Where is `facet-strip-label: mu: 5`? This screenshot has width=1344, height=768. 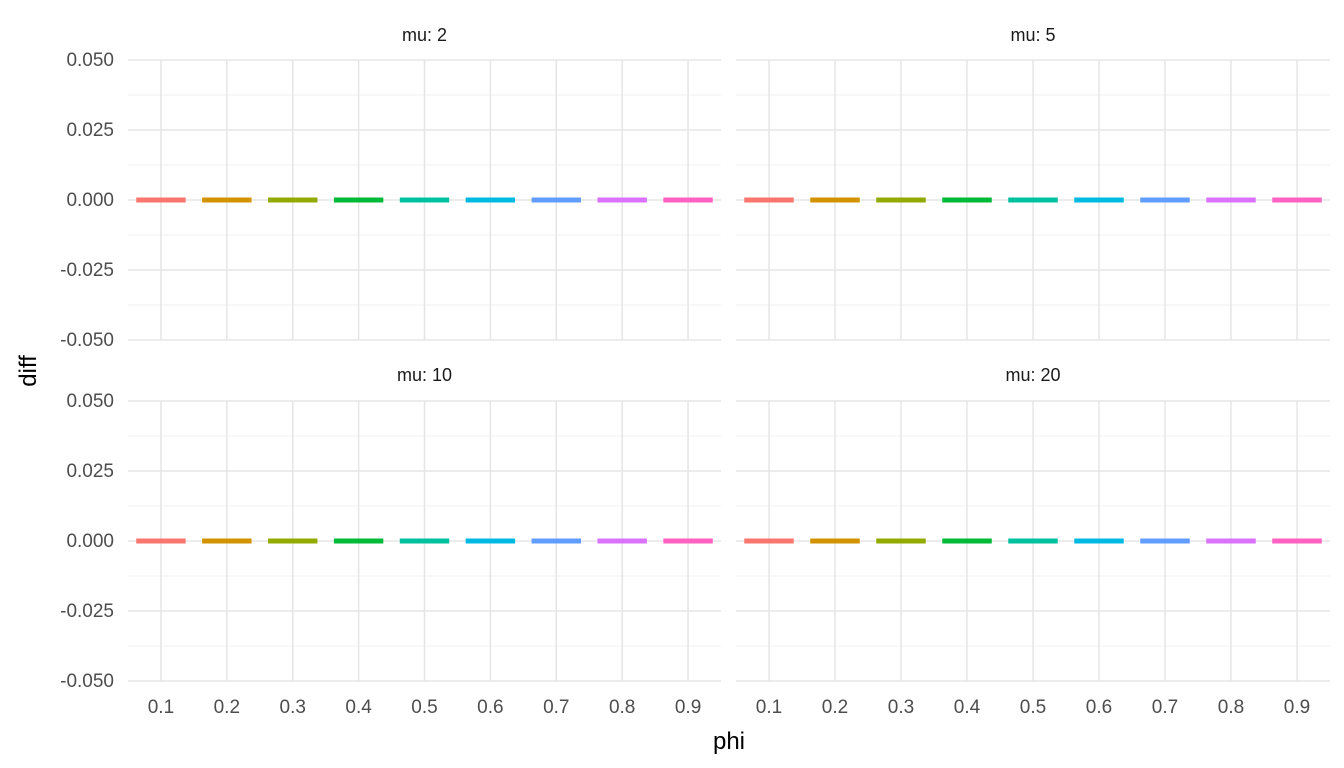
facet-strip-label: mu: 5 is located at coordinates (1032, 35).